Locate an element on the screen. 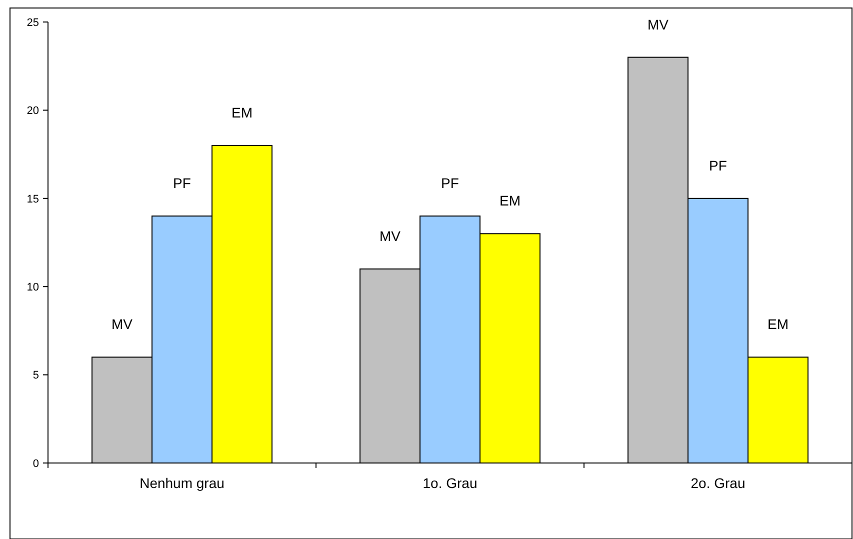 Image resolution: width=853 pixels, height=539 pixels. series-label: PF is located at coordinates (182, 183).